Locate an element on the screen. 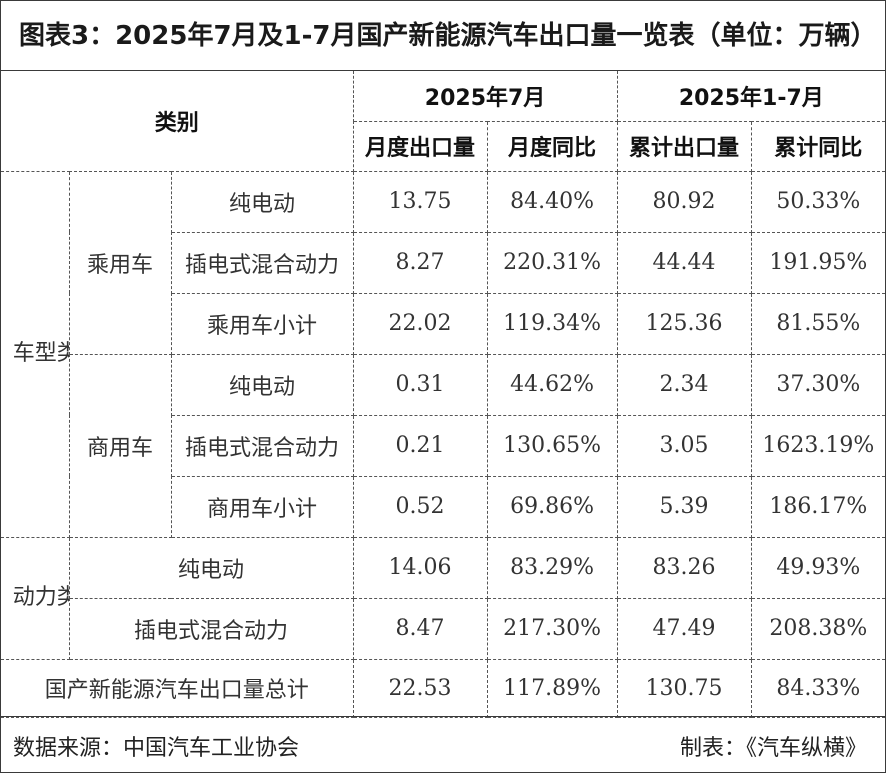 This screenshot has width=886, height=773. cumulative-export-cell: 130.75 is located at coordinates (684, 688).